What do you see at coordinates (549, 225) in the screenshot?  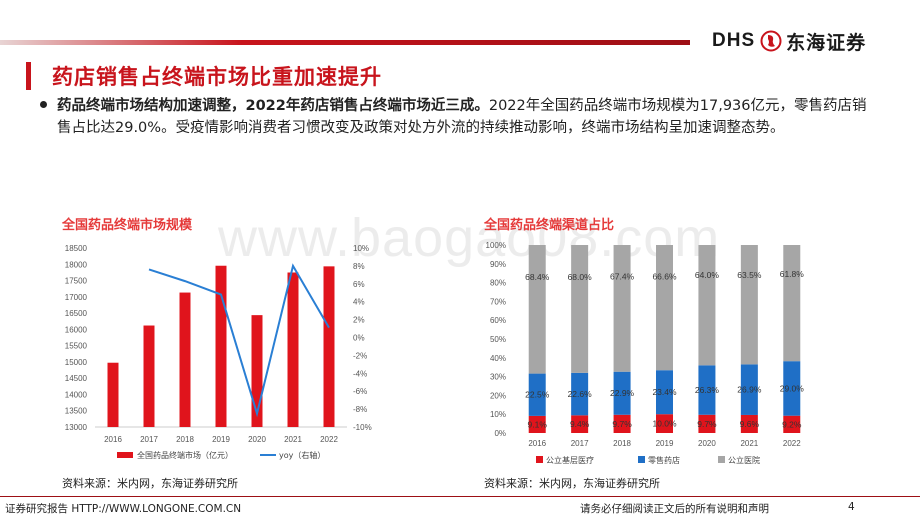 I see `chart2-title: 全国药品终端渠道占比` at bounding box center [549, 225].